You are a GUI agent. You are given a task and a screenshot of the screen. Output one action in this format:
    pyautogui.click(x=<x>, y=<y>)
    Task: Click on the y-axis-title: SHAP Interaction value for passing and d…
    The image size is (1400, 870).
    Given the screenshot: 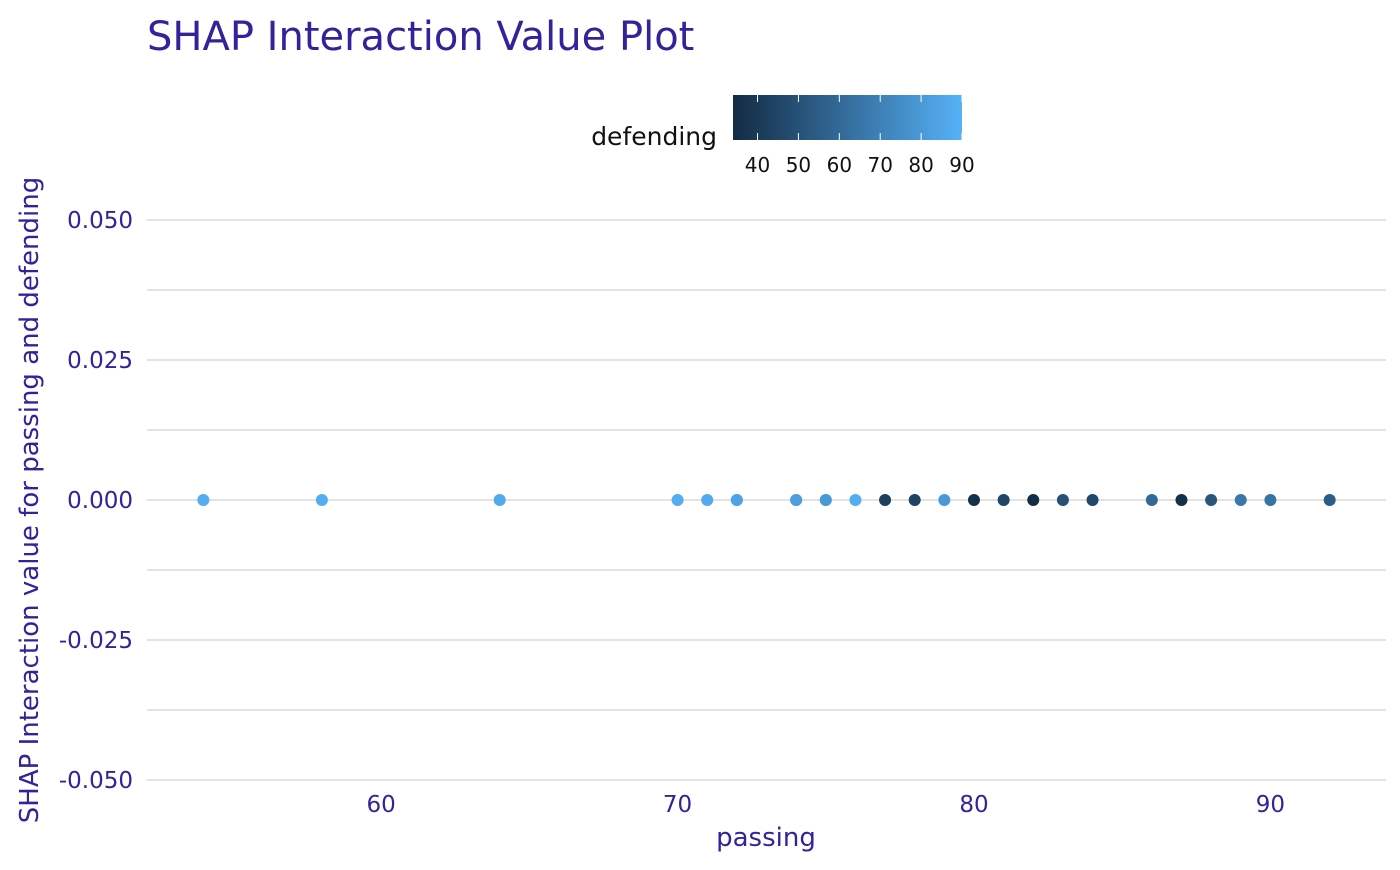 What is the action you would take?
    pyautogui.click(x=30, y=500)
    